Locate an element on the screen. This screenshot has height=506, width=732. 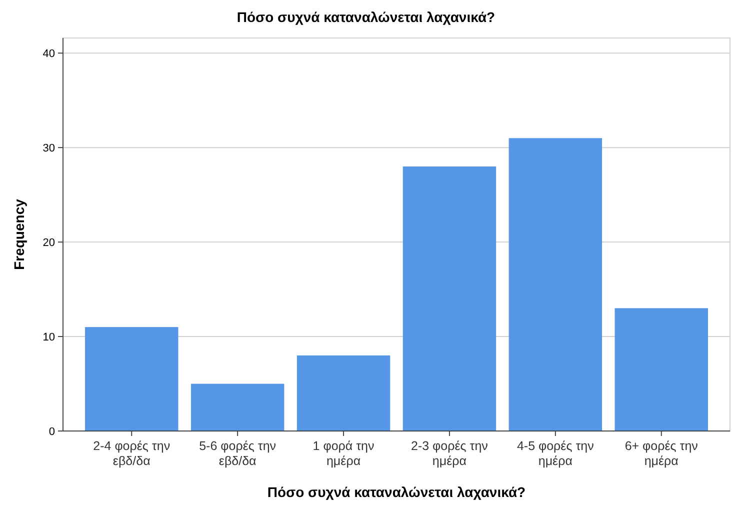
y-tick-label: 10 is located at coordinates (48, 337).